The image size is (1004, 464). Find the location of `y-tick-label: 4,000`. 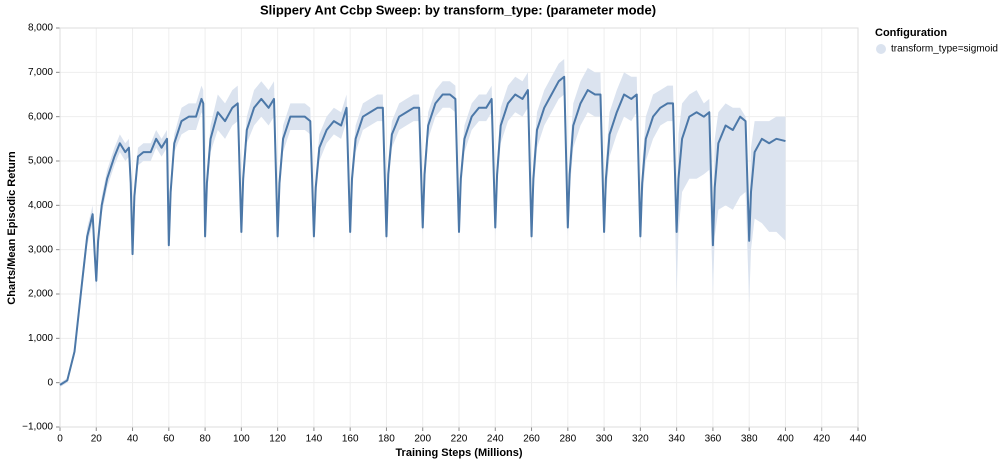

y-tick-label: 4,000 is located at coordinates (40, 205).